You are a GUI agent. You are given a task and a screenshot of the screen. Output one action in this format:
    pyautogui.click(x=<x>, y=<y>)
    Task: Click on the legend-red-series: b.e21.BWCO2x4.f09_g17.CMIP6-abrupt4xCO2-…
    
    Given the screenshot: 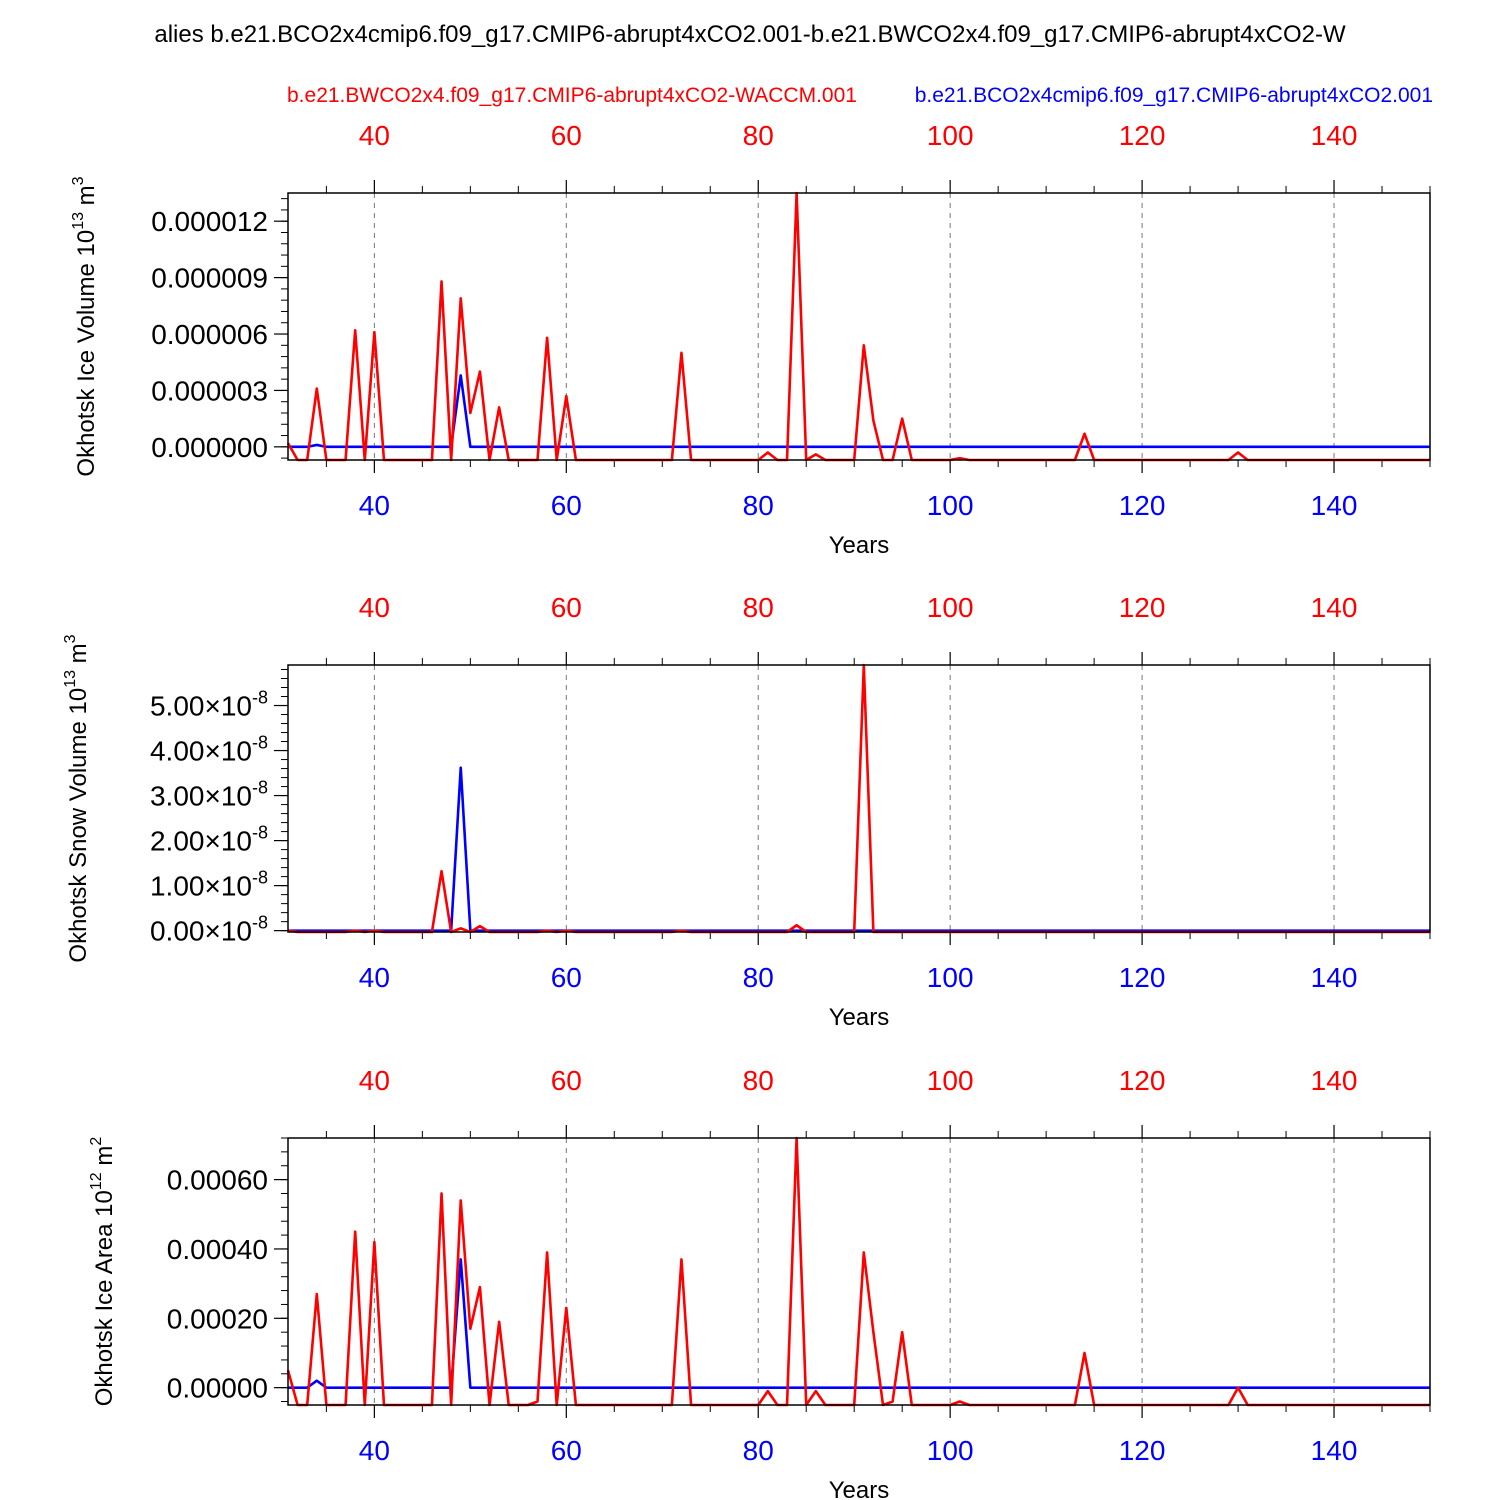 What is the action you would take?
    pyautogui.click(x=572, y=95)
    